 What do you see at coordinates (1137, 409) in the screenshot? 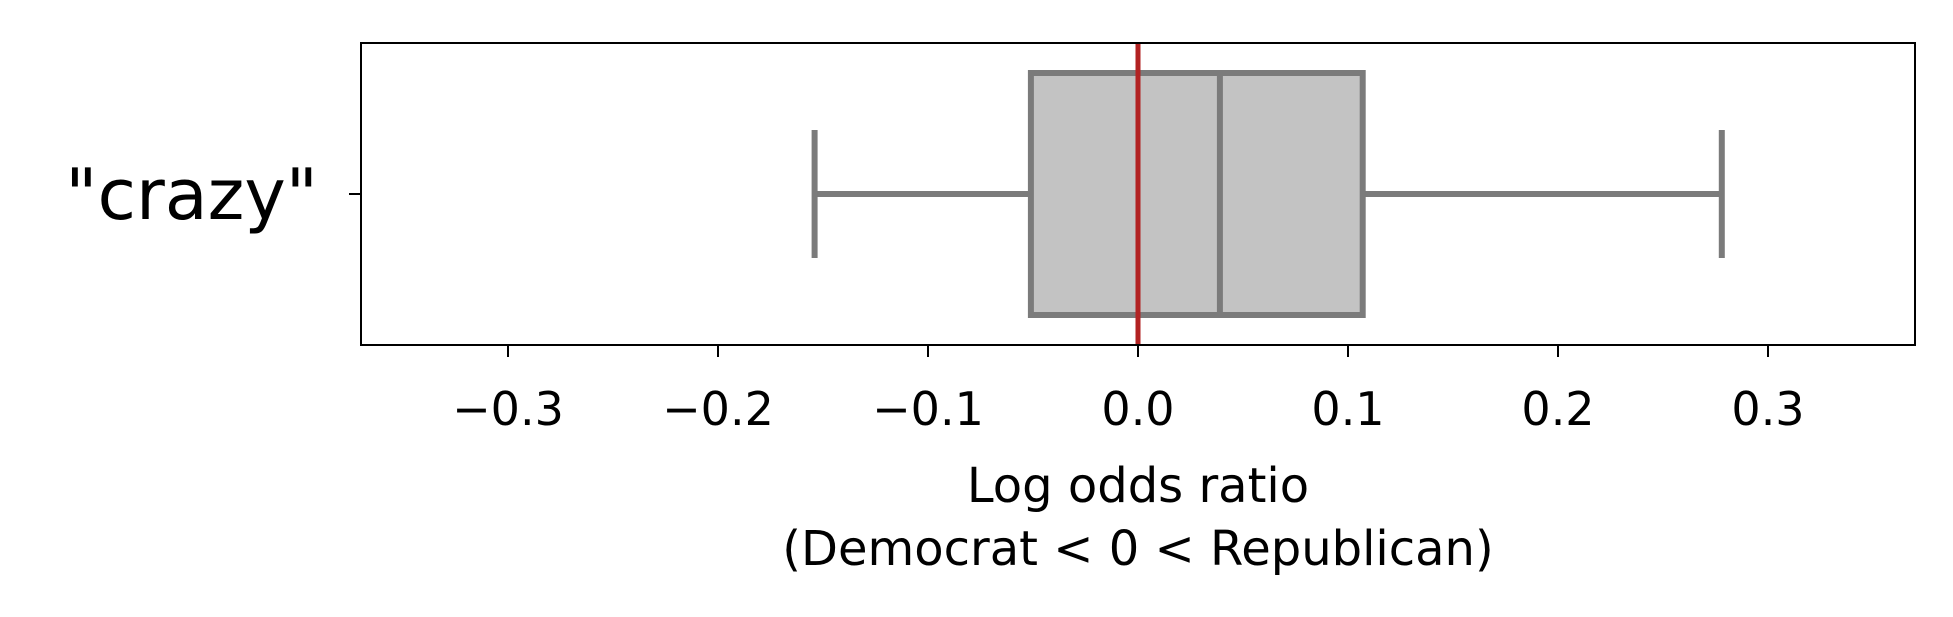
I see `x-tick-label: 0.0` at bounding box center [1137, 409].